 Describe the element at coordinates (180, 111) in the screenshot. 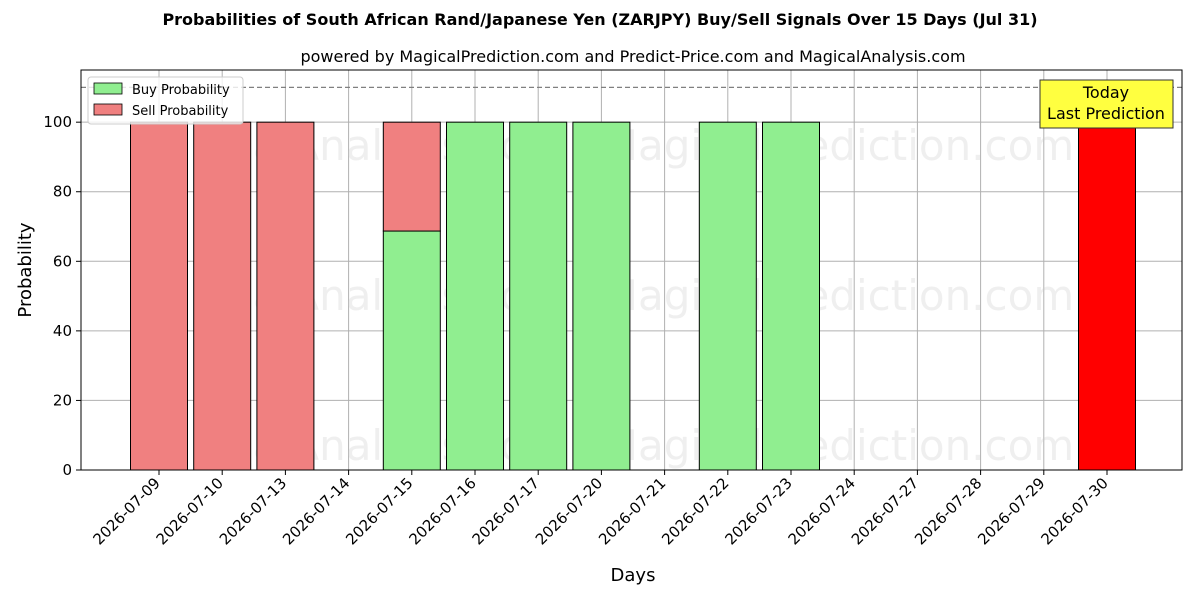

I see `legend-label-sell: Sell Probability` at that location.